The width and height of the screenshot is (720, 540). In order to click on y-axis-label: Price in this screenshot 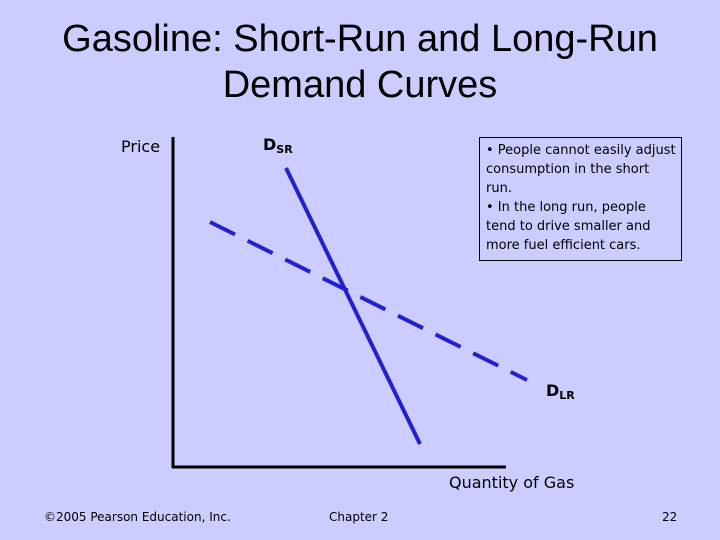, I will do `click(140, 146)`.